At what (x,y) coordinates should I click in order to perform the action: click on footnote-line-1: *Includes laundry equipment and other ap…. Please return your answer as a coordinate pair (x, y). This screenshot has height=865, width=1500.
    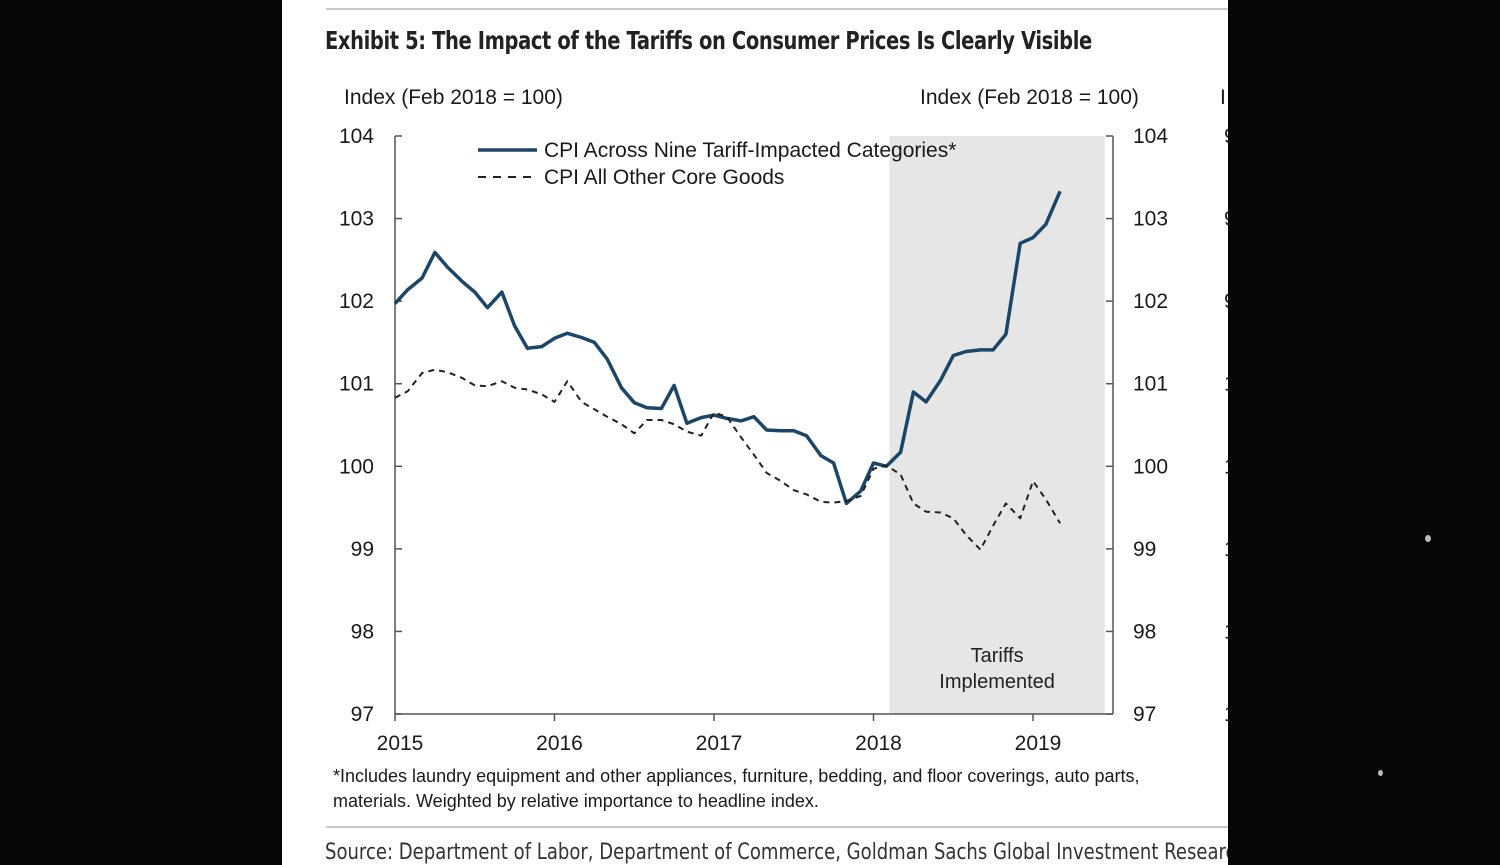
    Looking at the image, I should click on (736, 776).